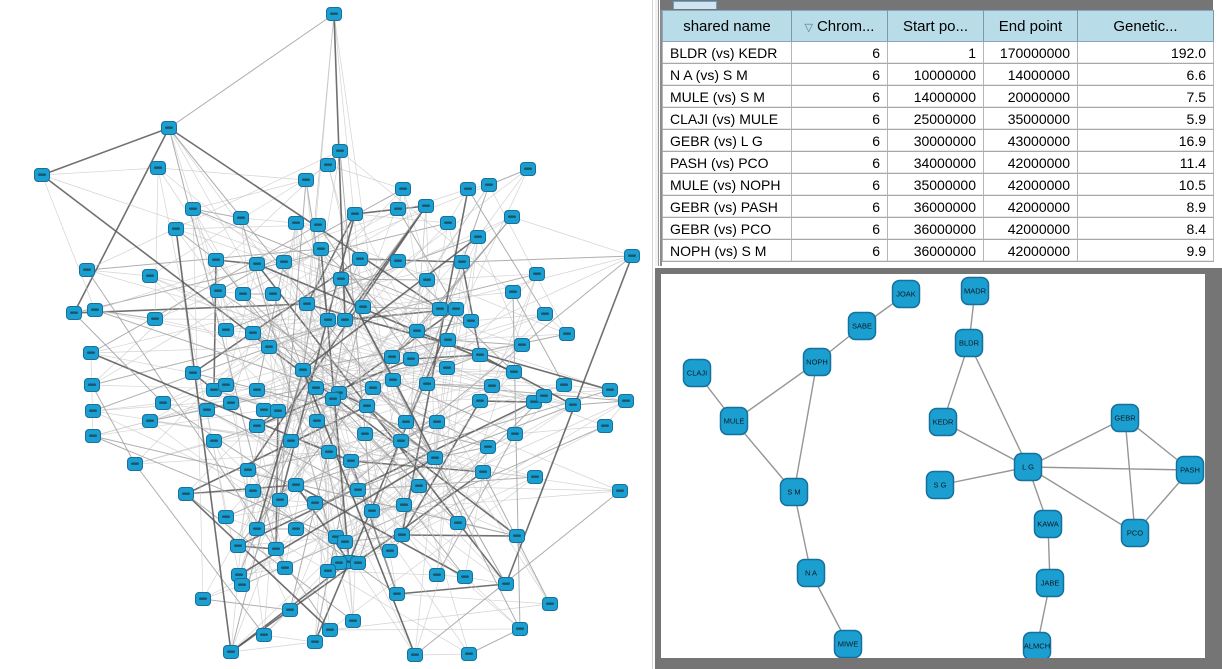 Image resolution: width=1222 pixels, height=669 pixels. I want to click on table-row: NOPH (vs) S M 6 36000000 42000000 9.9, so click(938, 250).